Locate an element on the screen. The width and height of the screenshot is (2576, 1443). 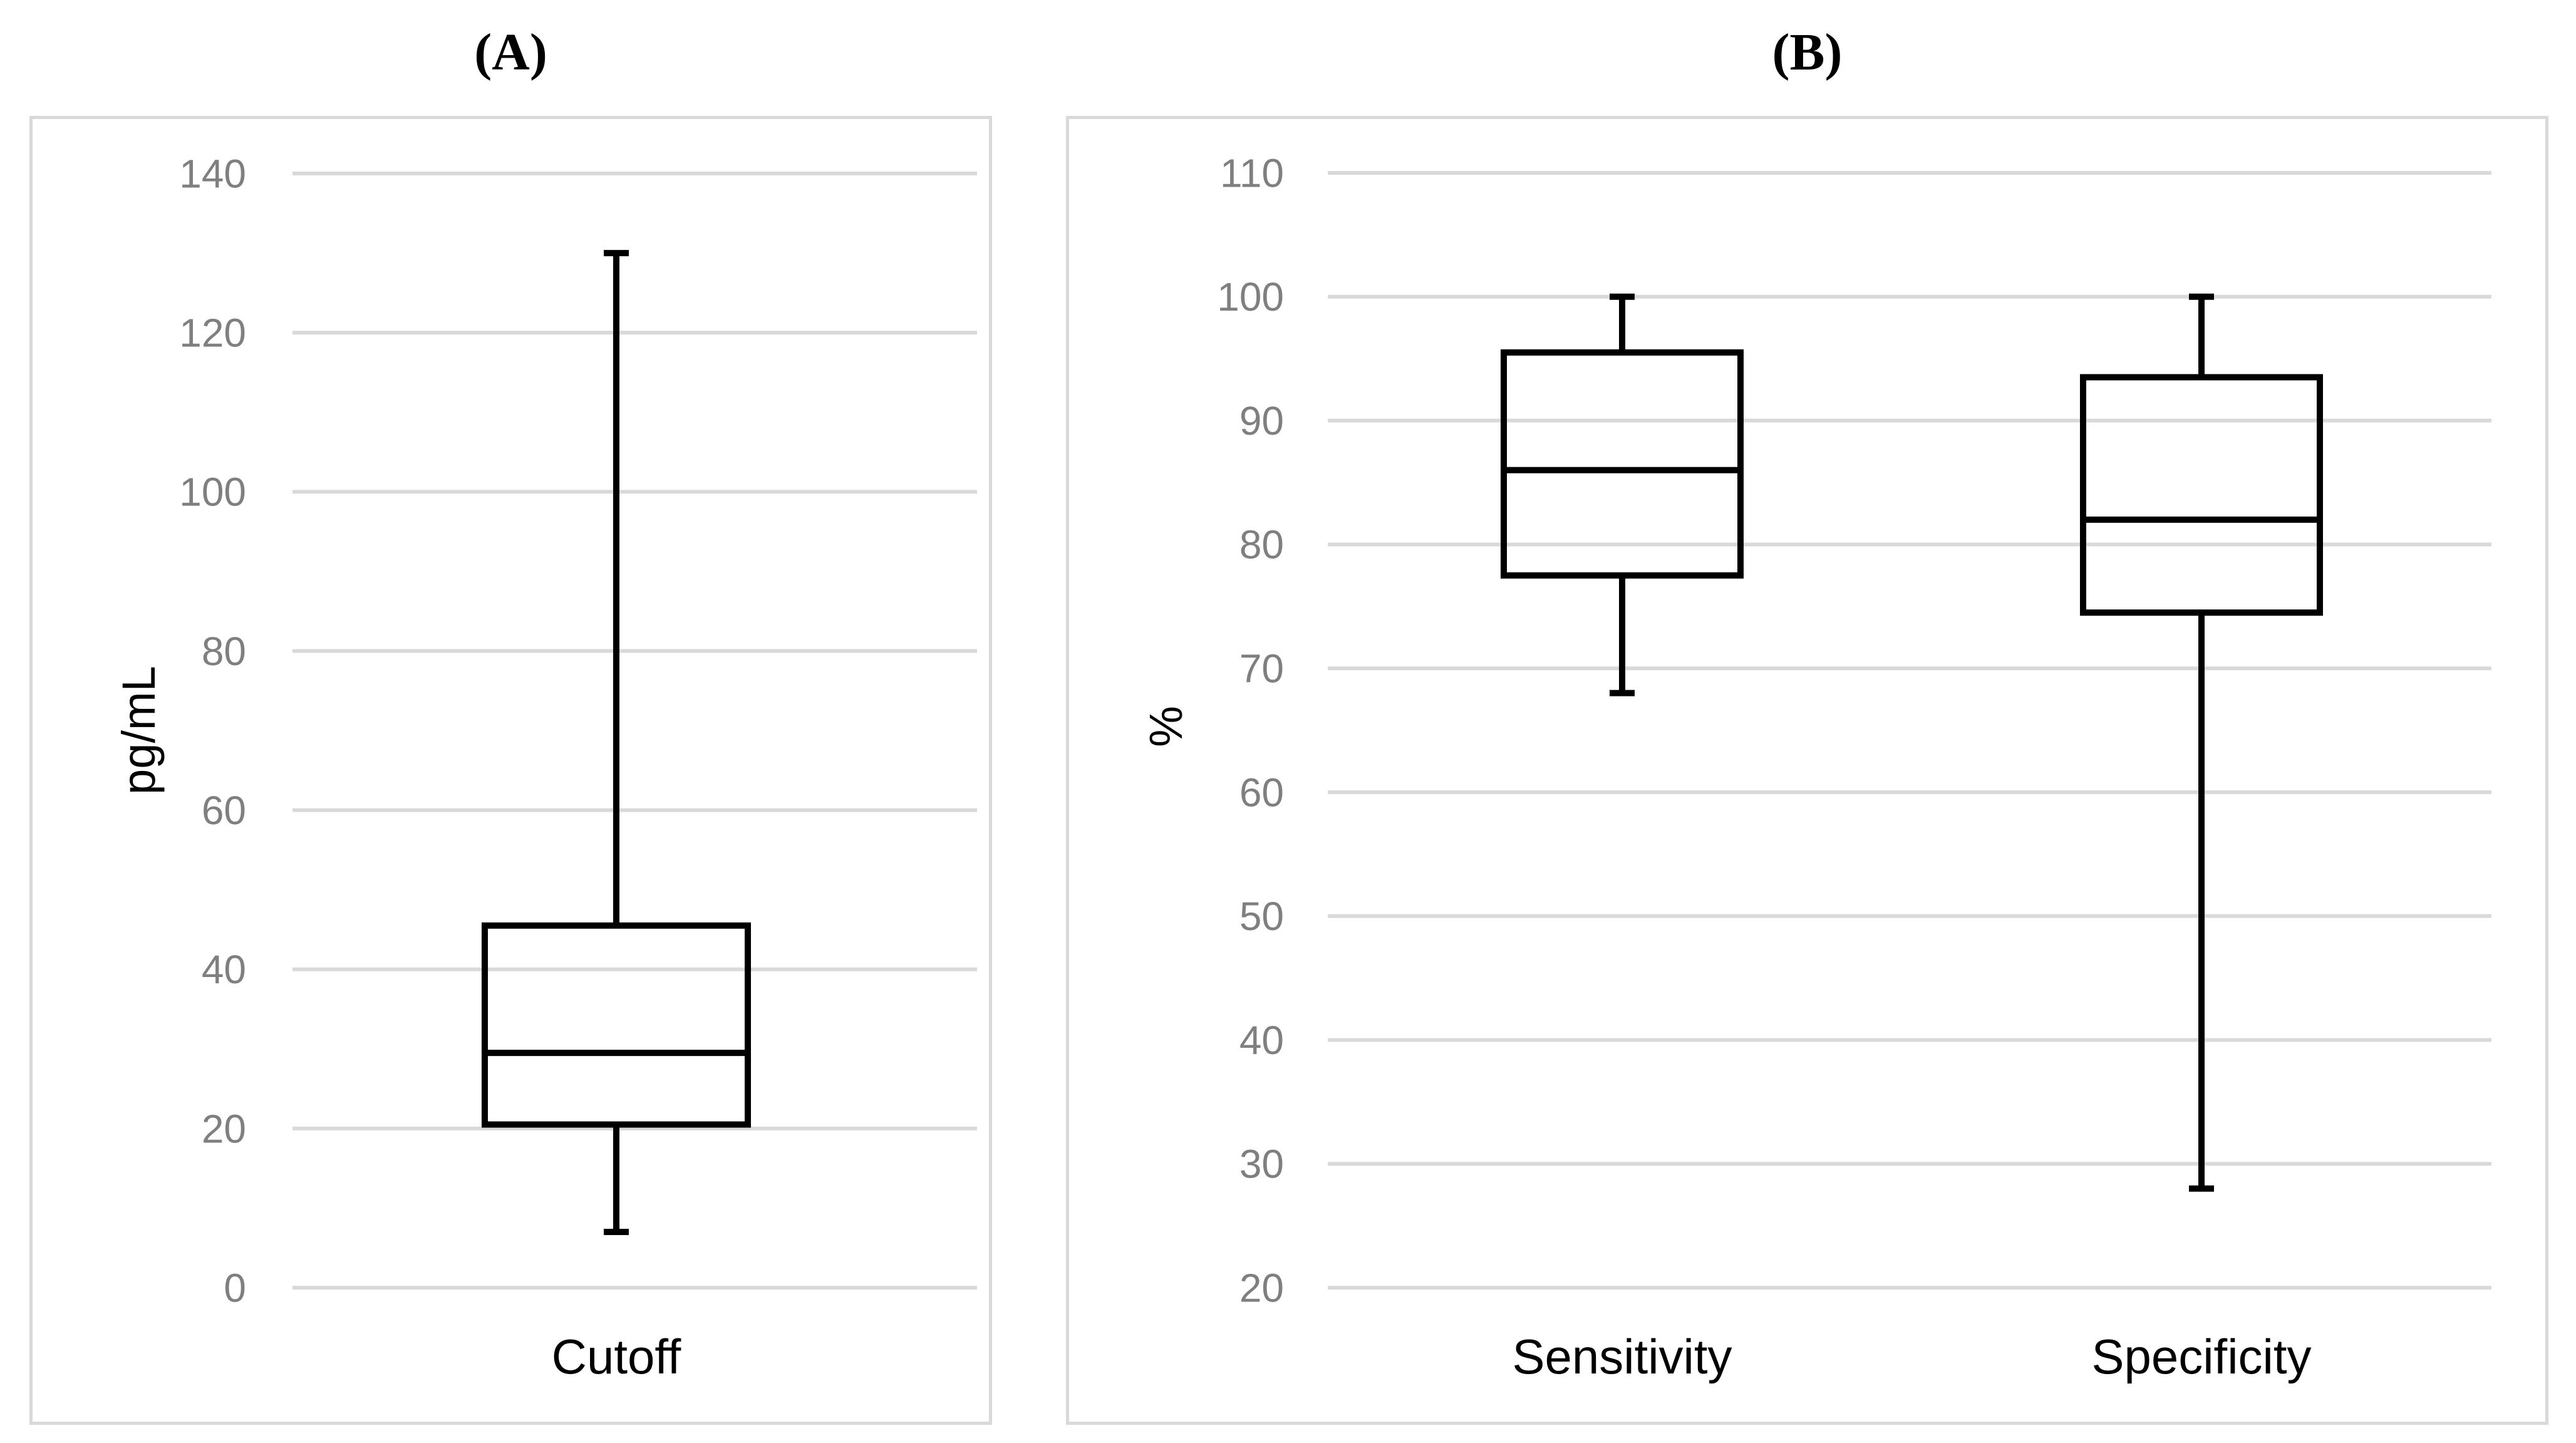
panel-b-title: (B) is located at coordinates (1807, 52).